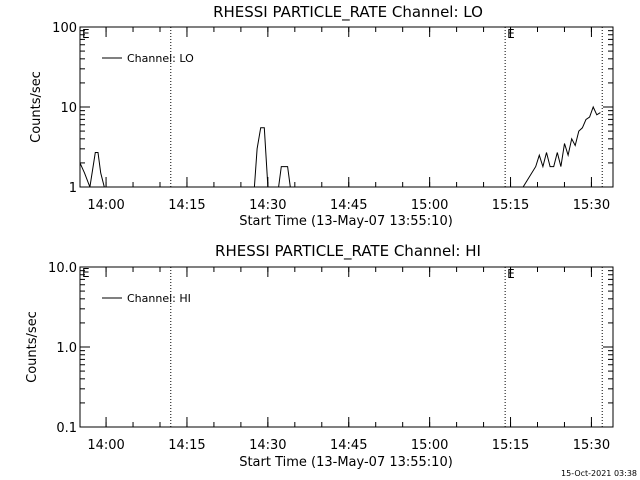 Image resolution: width=640 pixels, height=480 pixels. What do you see at coordinates (86, 34) in the screenshot?
I see `corner-event-label-lo: E` at bounding box center [86, 34].